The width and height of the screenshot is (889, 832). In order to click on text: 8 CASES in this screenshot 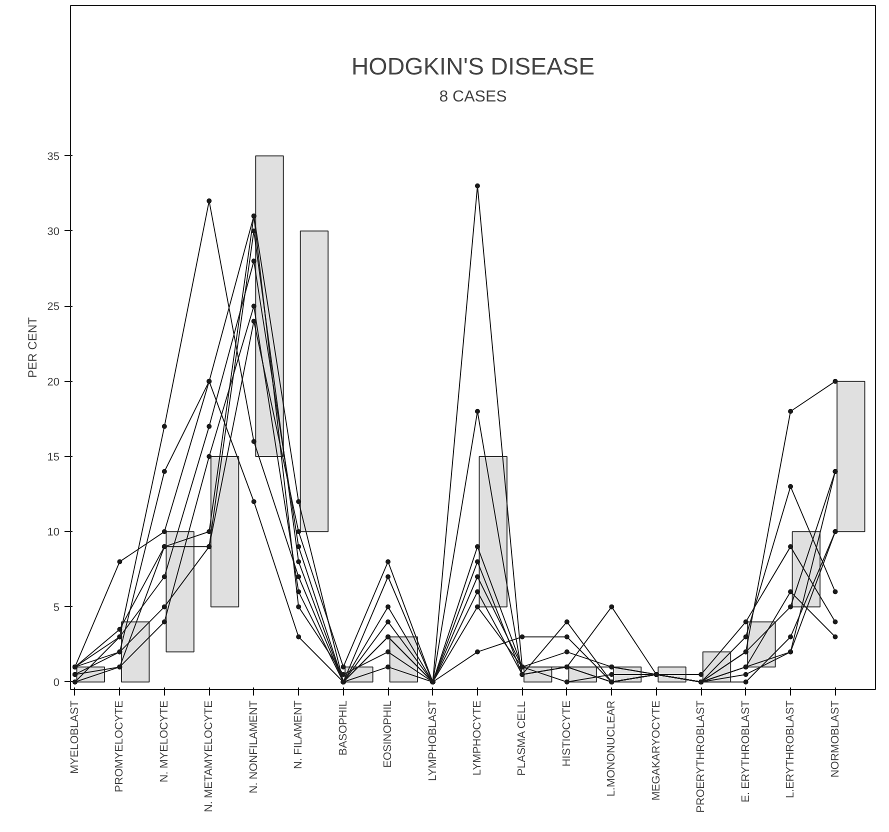, I will do `click(473, 97)`.